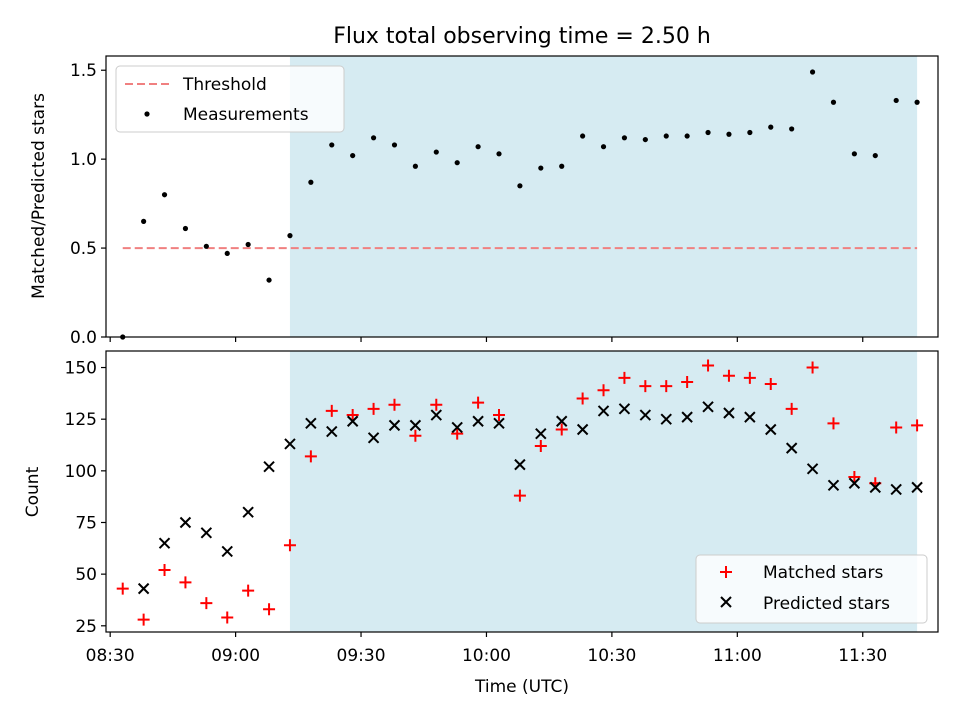  Describe the element at coordinates (486, 656) in the screenshot. I see `x-tick-label: 10:00` at that location.